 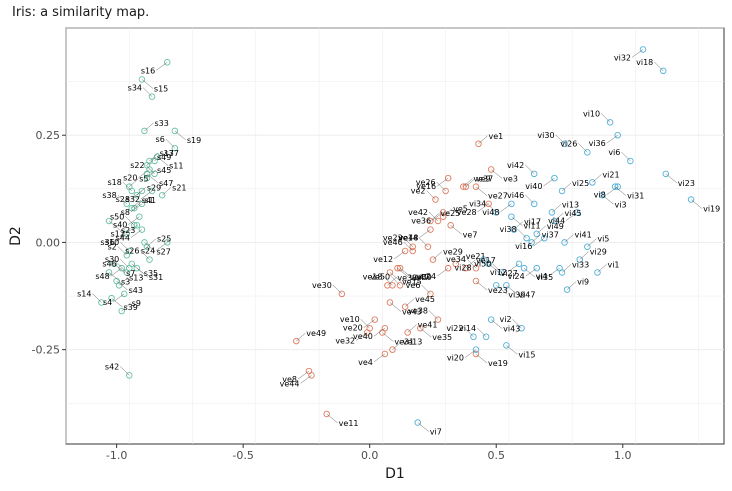 What do you see at coordinates (418, 191) in the screenshot?
I see `point-label: ve2` at bounding box center [418, 191].